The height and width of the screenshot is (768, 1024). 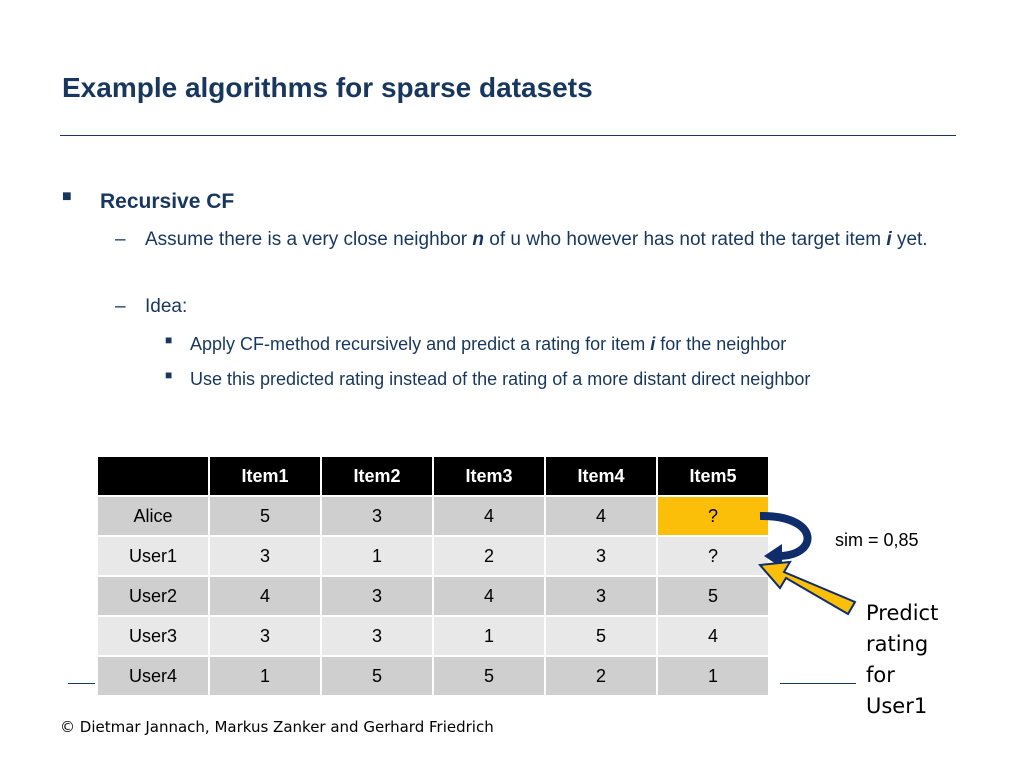 I want to click on user-cell: Alice, so click(x=153, y=516).